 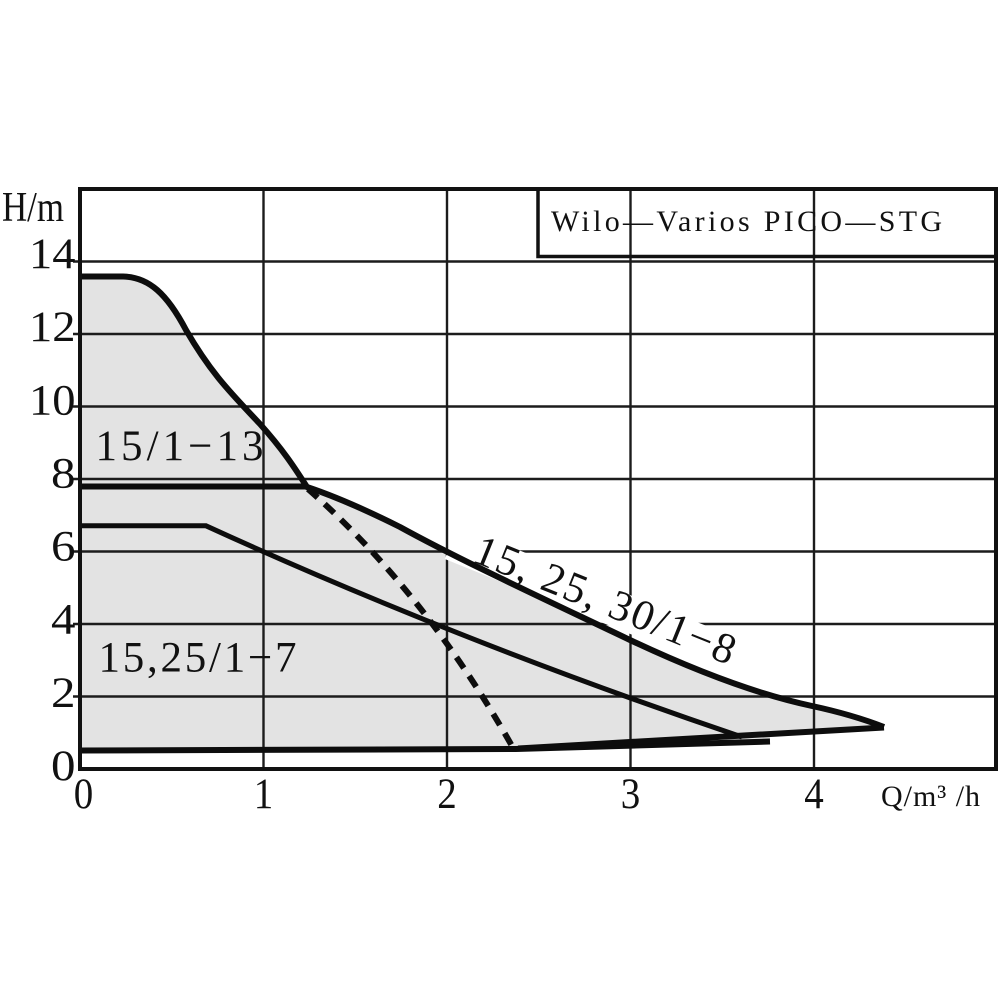 I want to click on svg-text: 14, so click(x=52, y=254).